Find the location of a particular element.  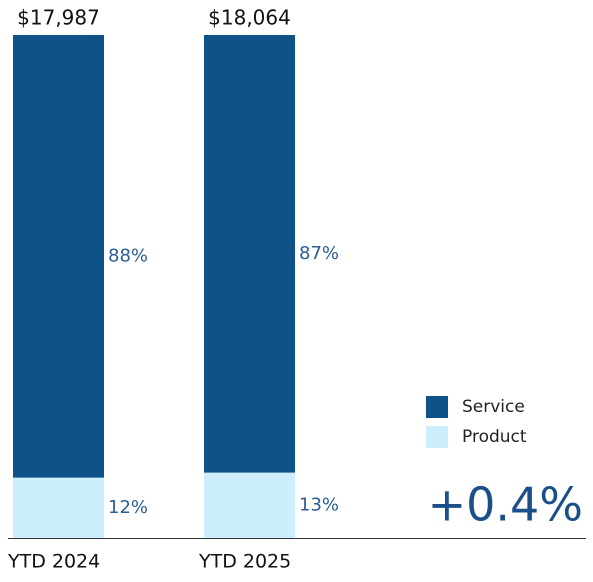

x-tick-label: YTD 2024 is located at coordinates (53, 562).